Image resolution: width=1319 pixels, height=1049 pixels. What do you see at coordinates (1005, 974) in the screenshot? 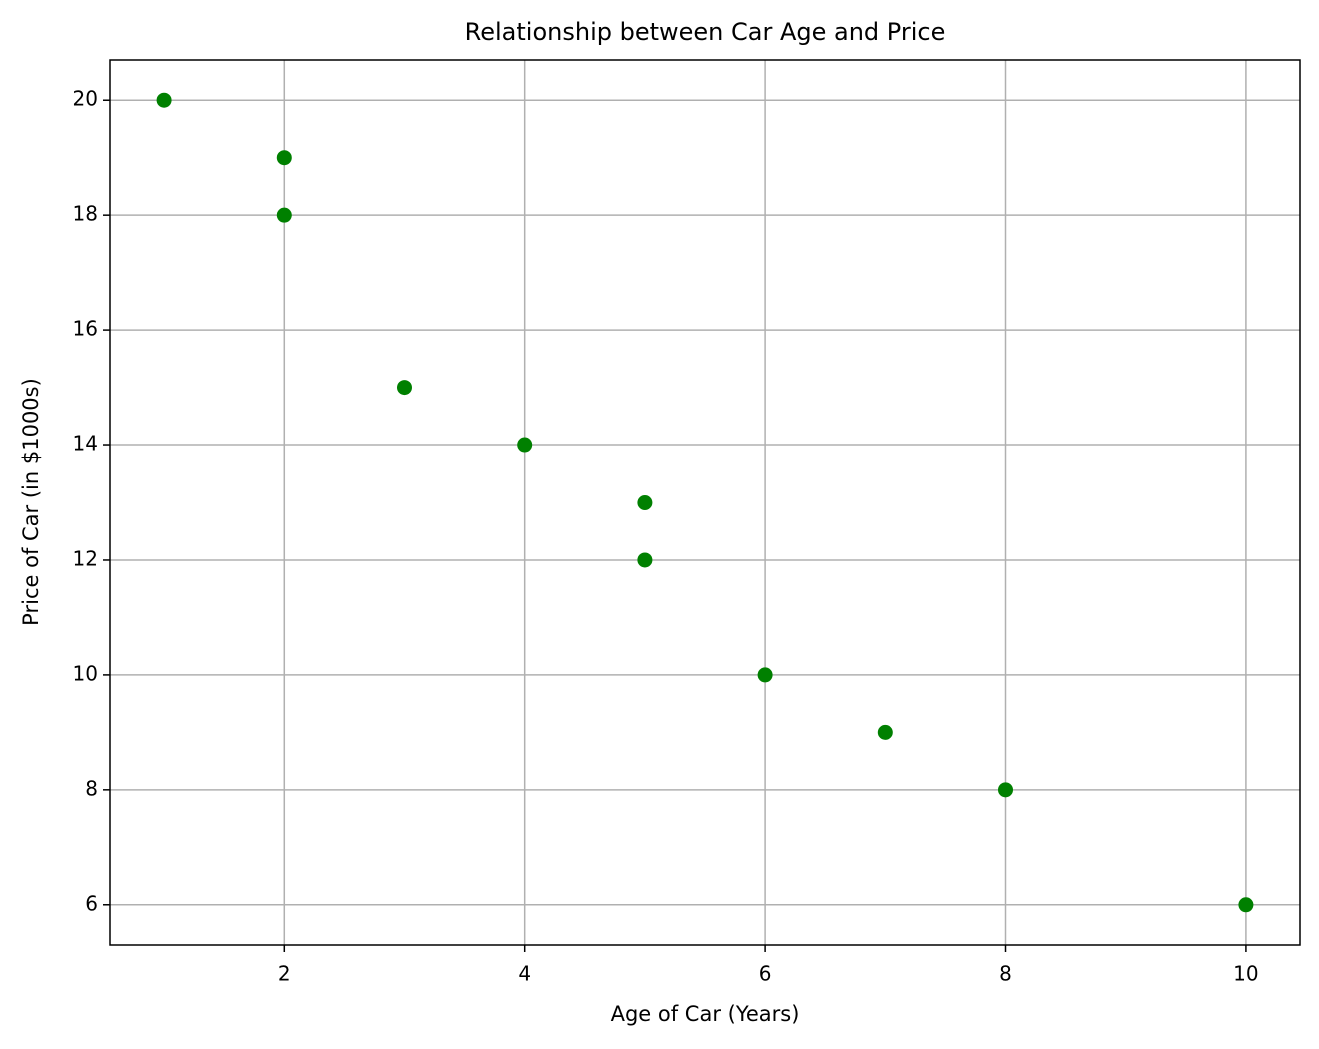
I see `x-tick-label: 8` at bounding box center [1005, 974].